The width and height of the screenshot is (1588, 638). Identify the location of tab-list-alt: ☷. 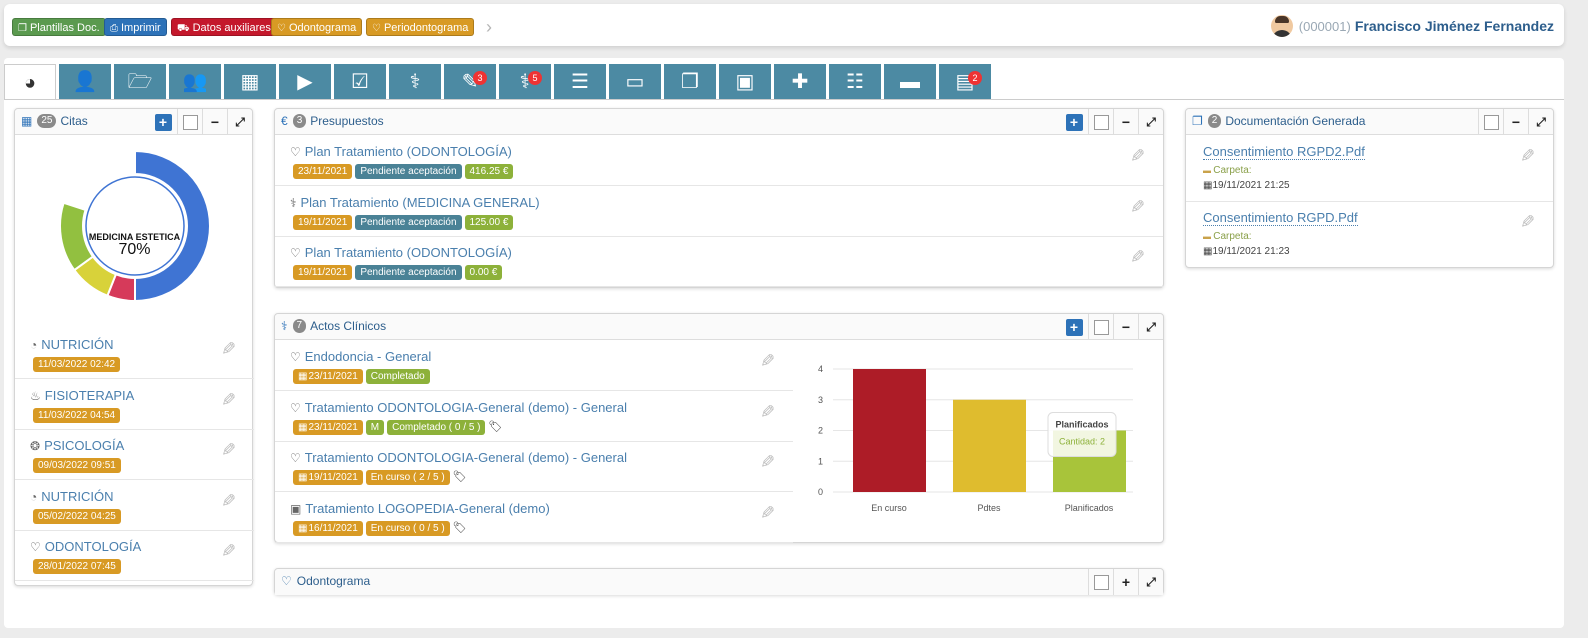
(855, 82).